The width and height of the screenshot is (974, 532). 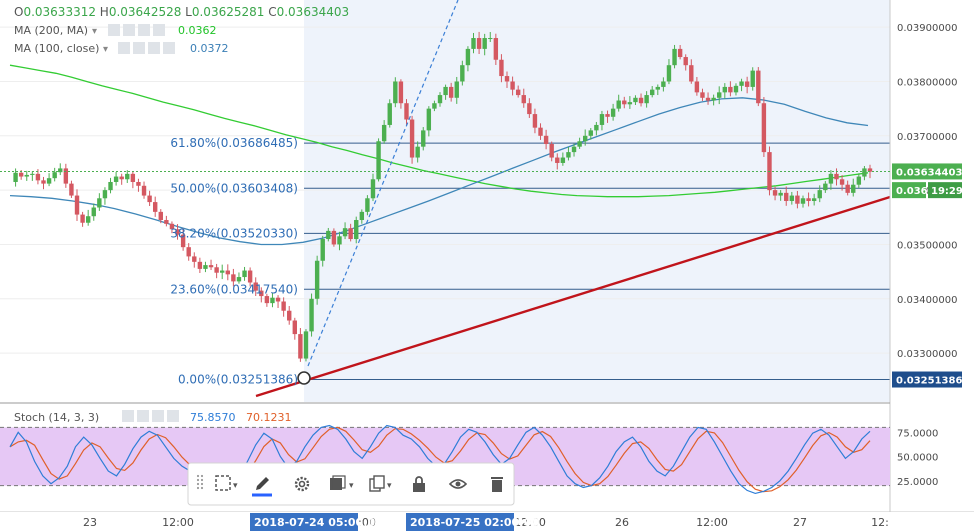 I want to click on gear-icon, so click(x=302, y=484).